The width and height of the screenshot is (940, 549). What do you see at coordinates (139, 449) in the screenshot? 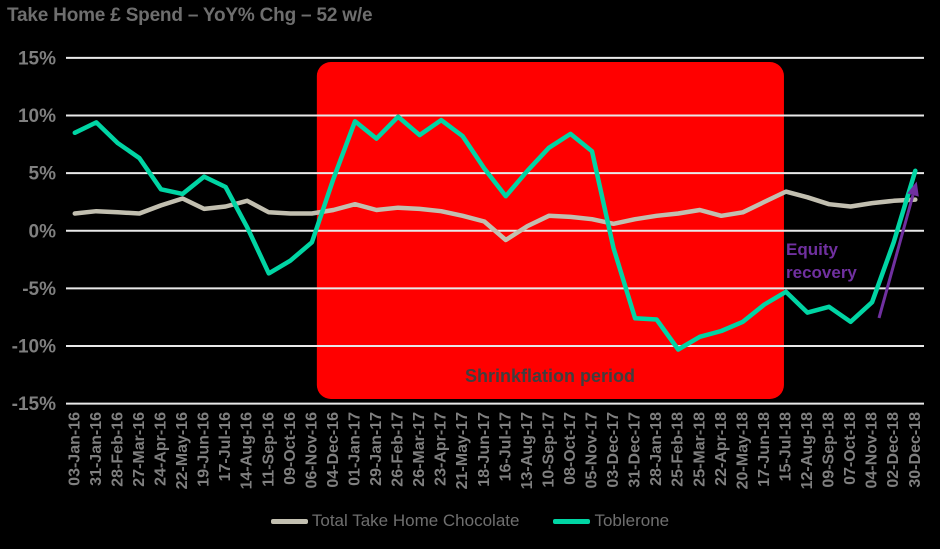
I see `x-axis-label: 27-Mar-16` at bounding box center [139, 449].